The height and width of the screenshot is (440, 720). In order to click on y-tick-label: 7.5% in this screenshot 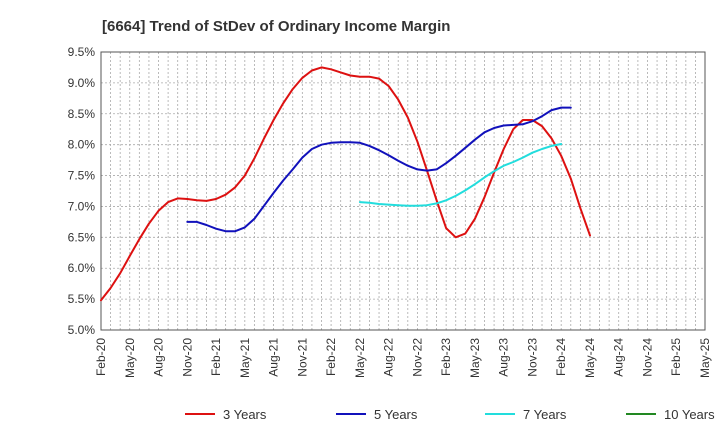, I will do `click(82, 176)`.